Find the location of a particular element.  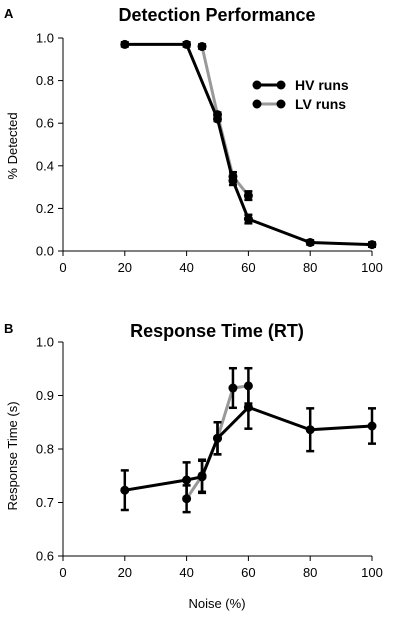

panel-b-series is located at coordinates (248, 440).